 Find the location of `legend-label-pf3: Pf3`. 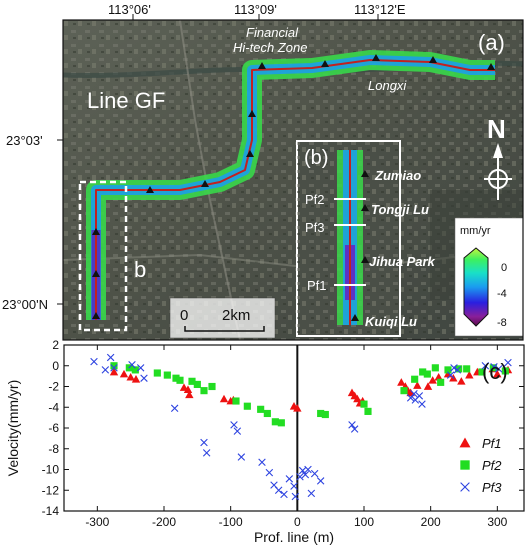

legend-label-pf3: Pf3 is located at coordinates (492, 487).